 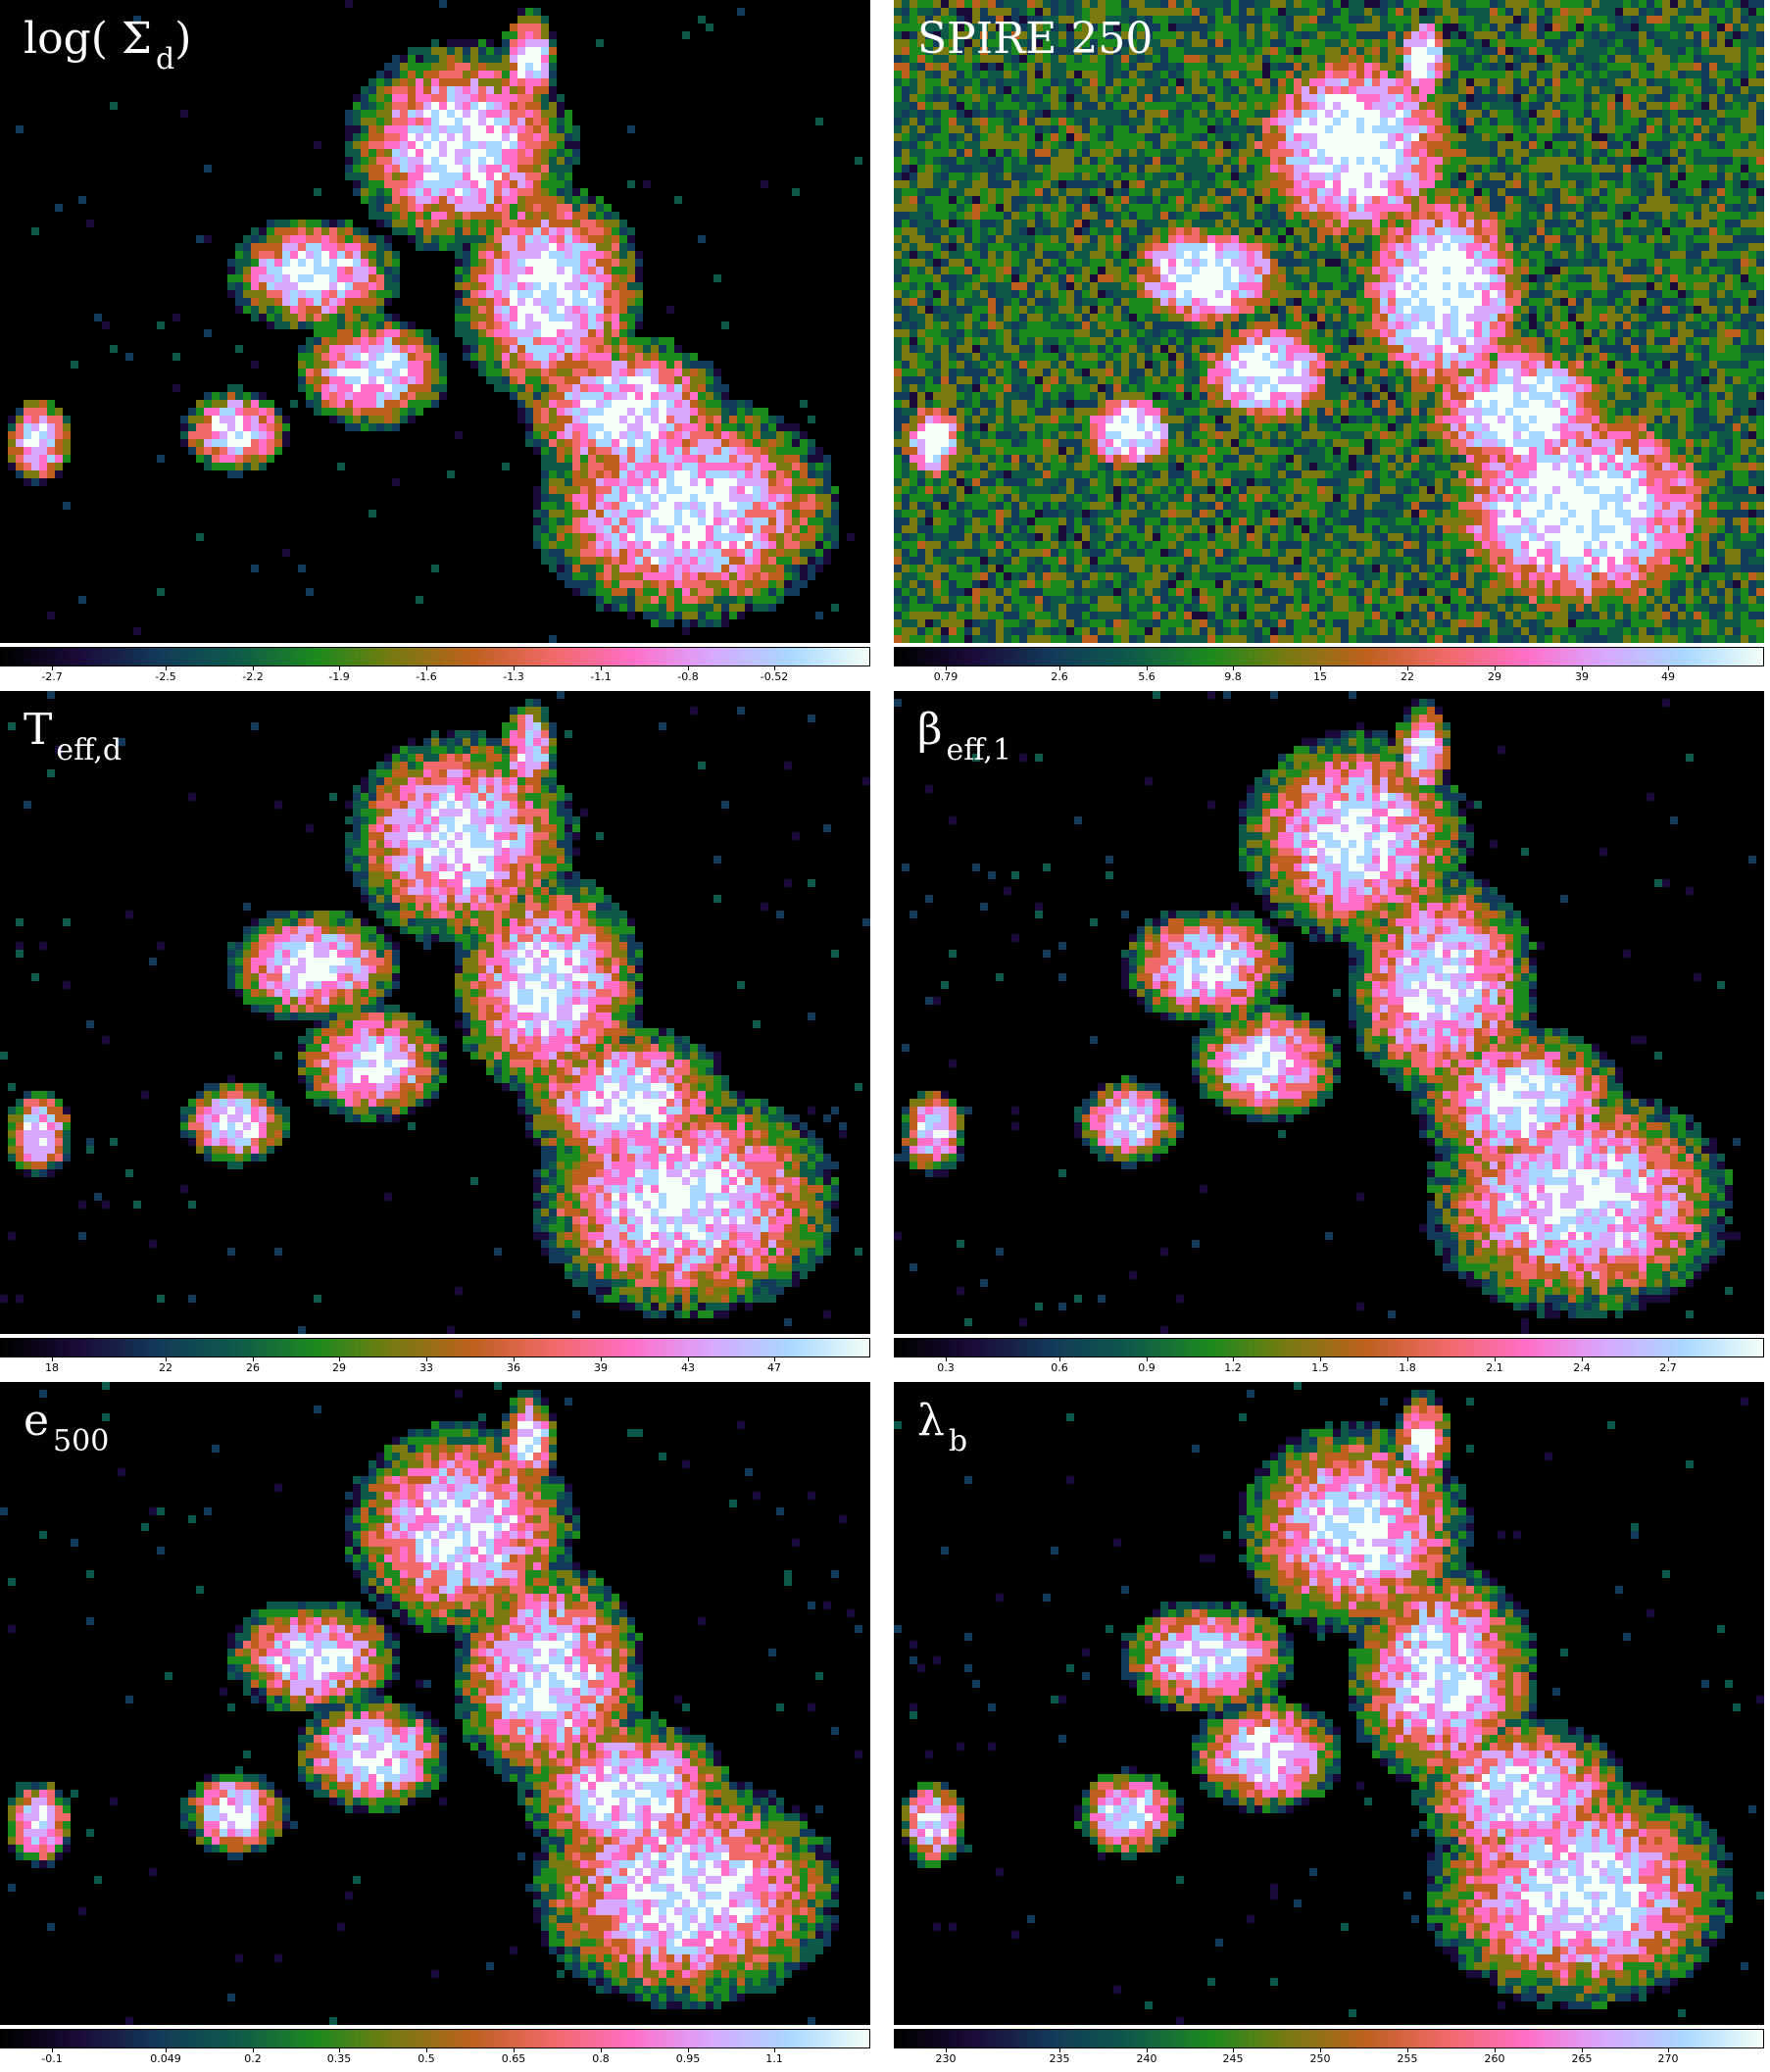 I want to click on panel-title-subscript: eff,1, so click(x=978, y=750).